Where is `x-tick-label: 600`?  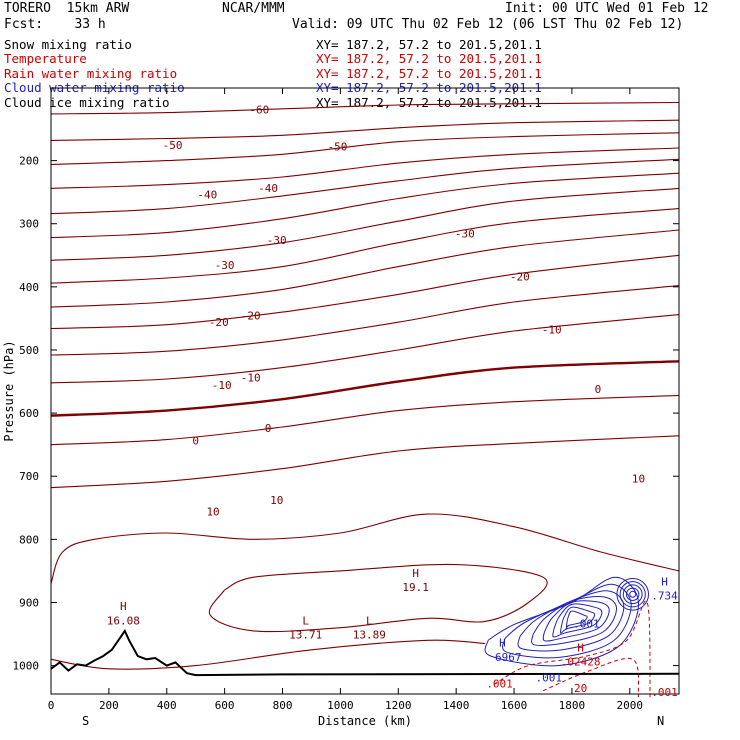
x-tick-label: 600 is located at coordinates (225, 705).